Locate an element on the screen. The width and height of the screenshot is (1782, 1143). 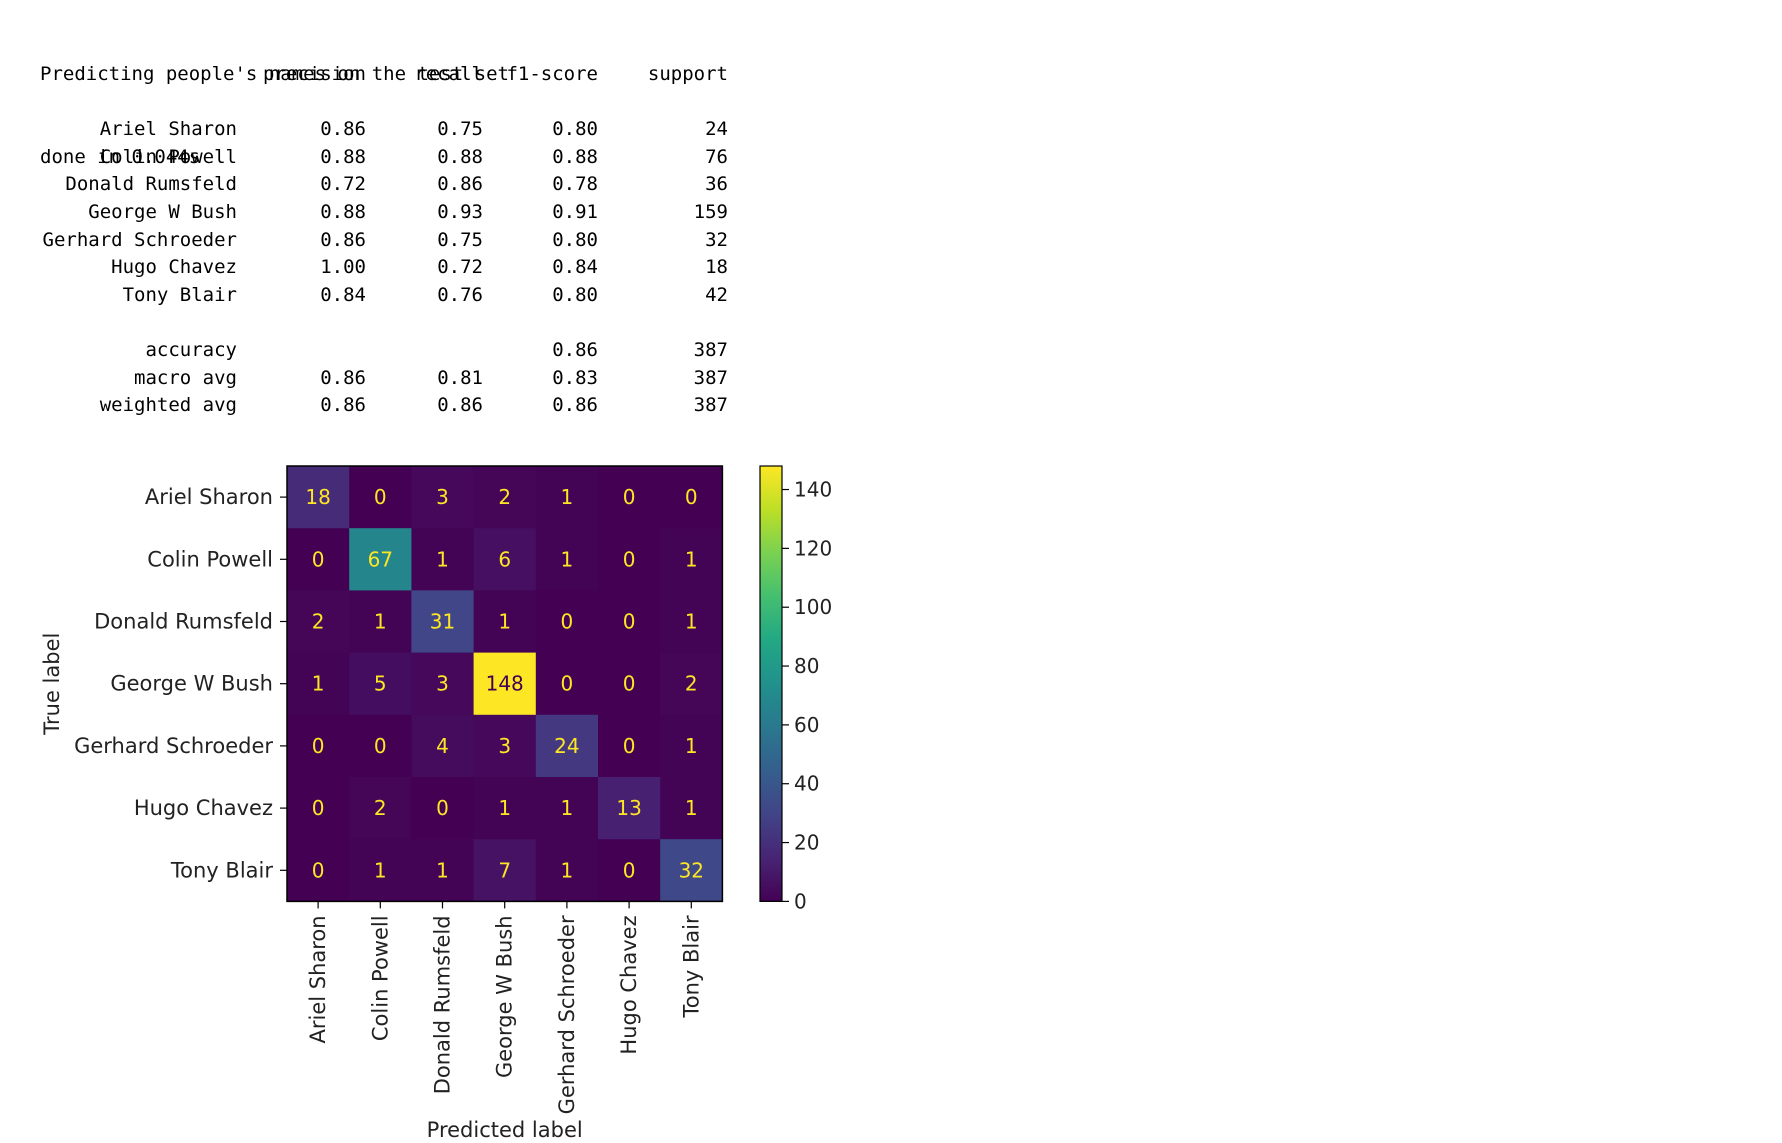
heatmap-cell-value: 18 is located at coordinates (317, 497).